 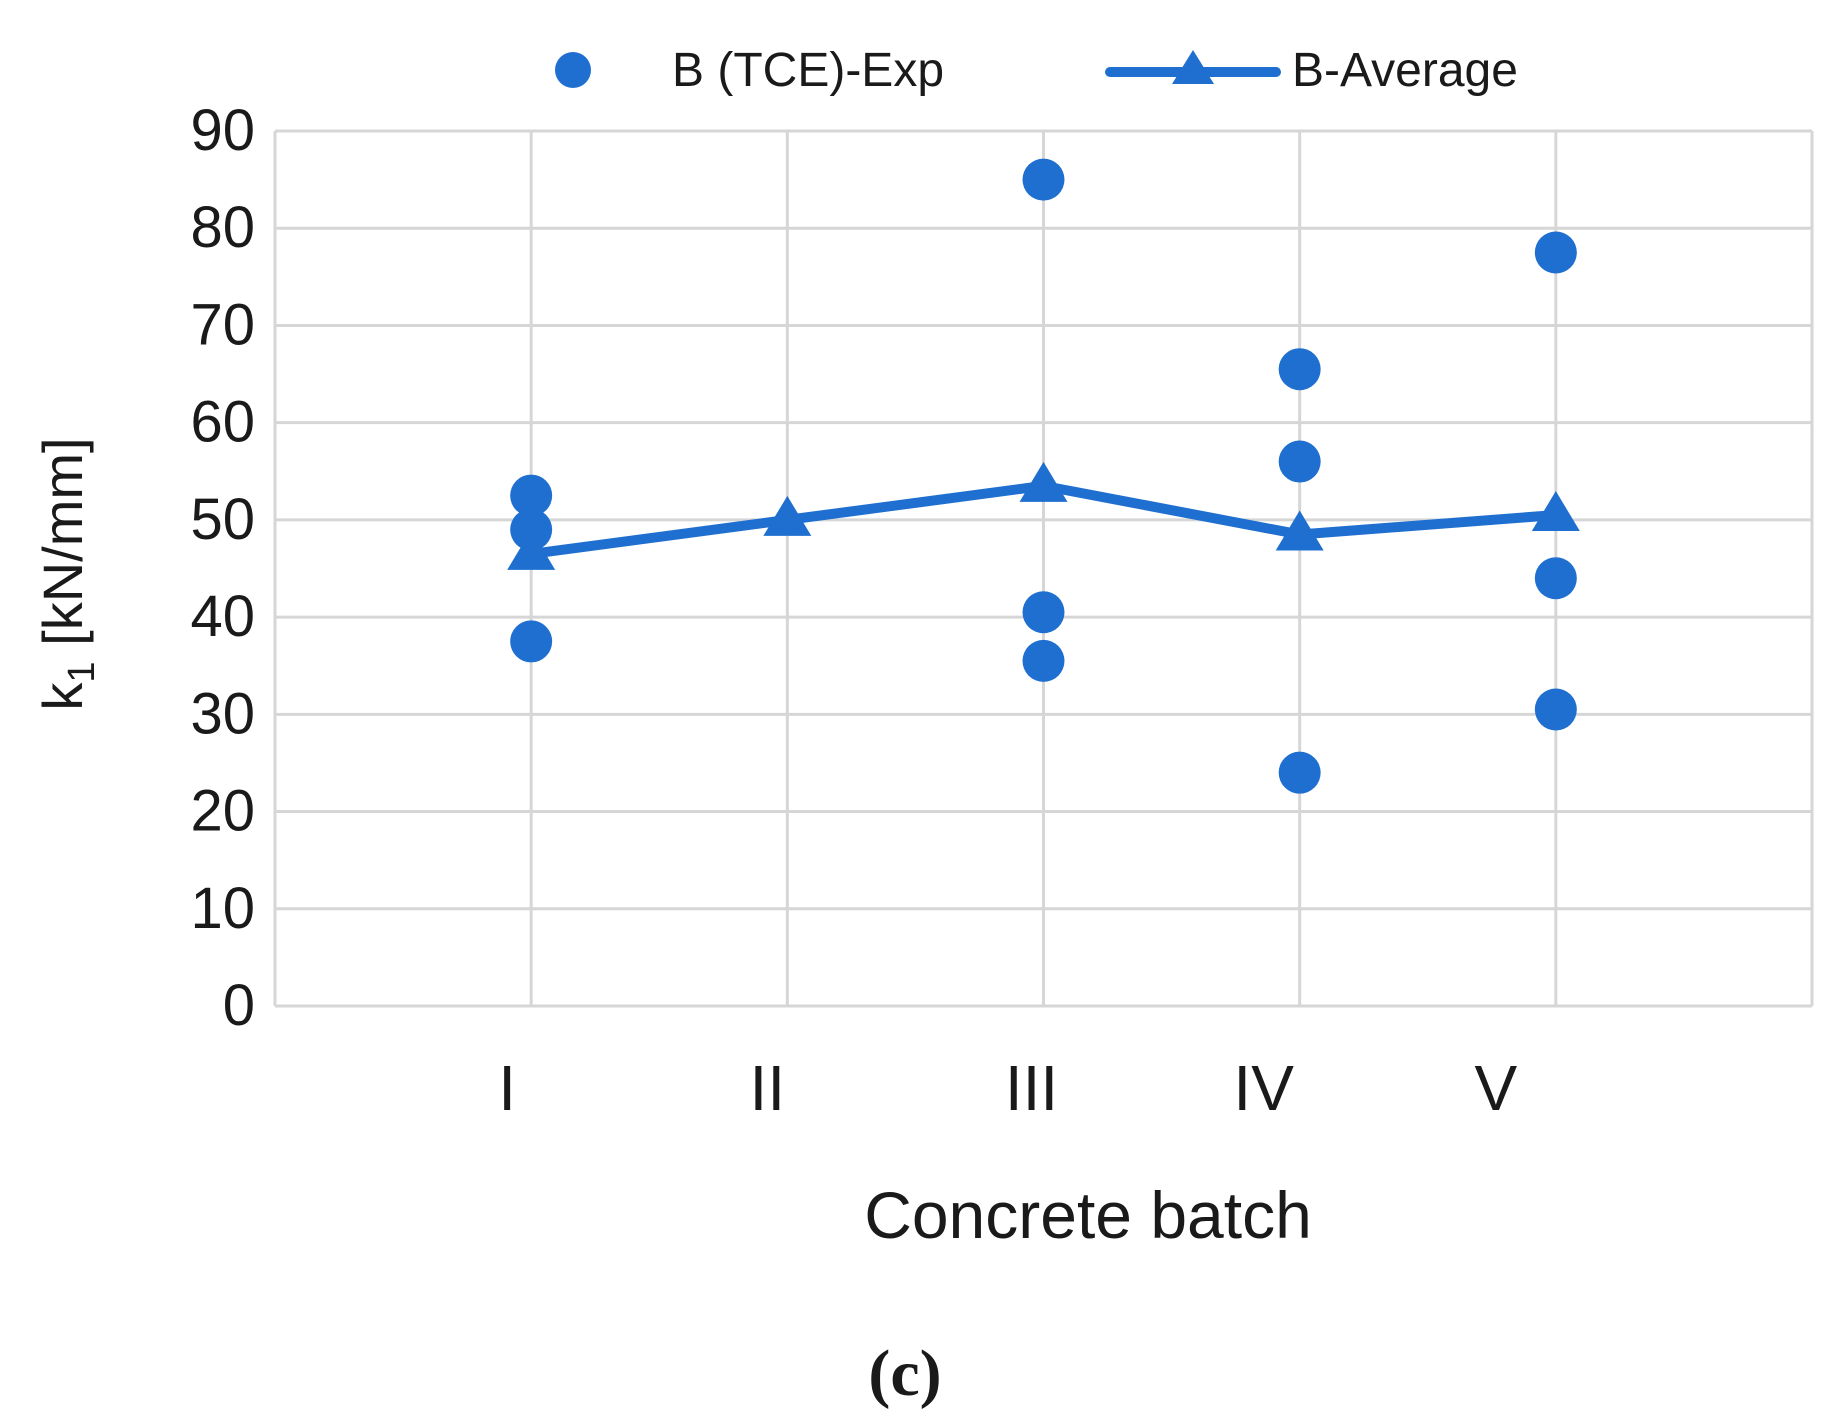 What do you see at coordinates (507, 1088) in the screenshot?
I see `x-tick-label: I` at bounding box center [507, 1088].